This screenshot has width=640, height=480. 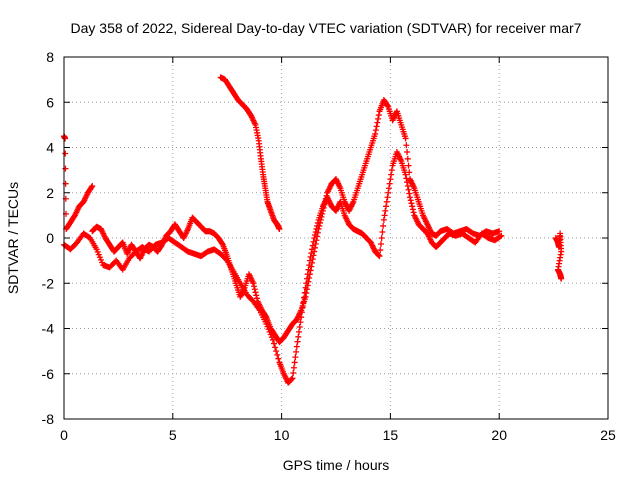 I want to click on y-tick-label: 8, so click(x=50, y=57).